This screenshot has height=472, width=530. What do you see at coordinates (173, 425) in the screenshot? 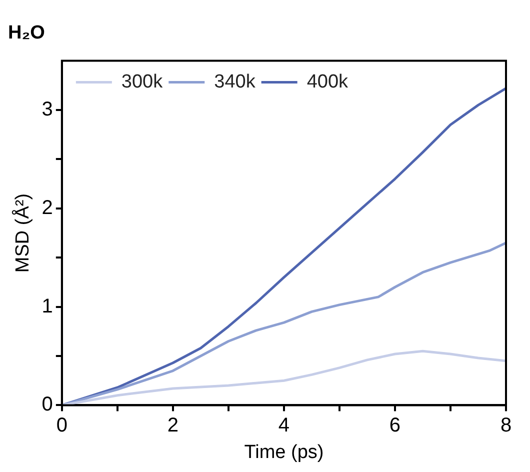
I see `x-tick-label: 2` at bounding box center [173, 425].